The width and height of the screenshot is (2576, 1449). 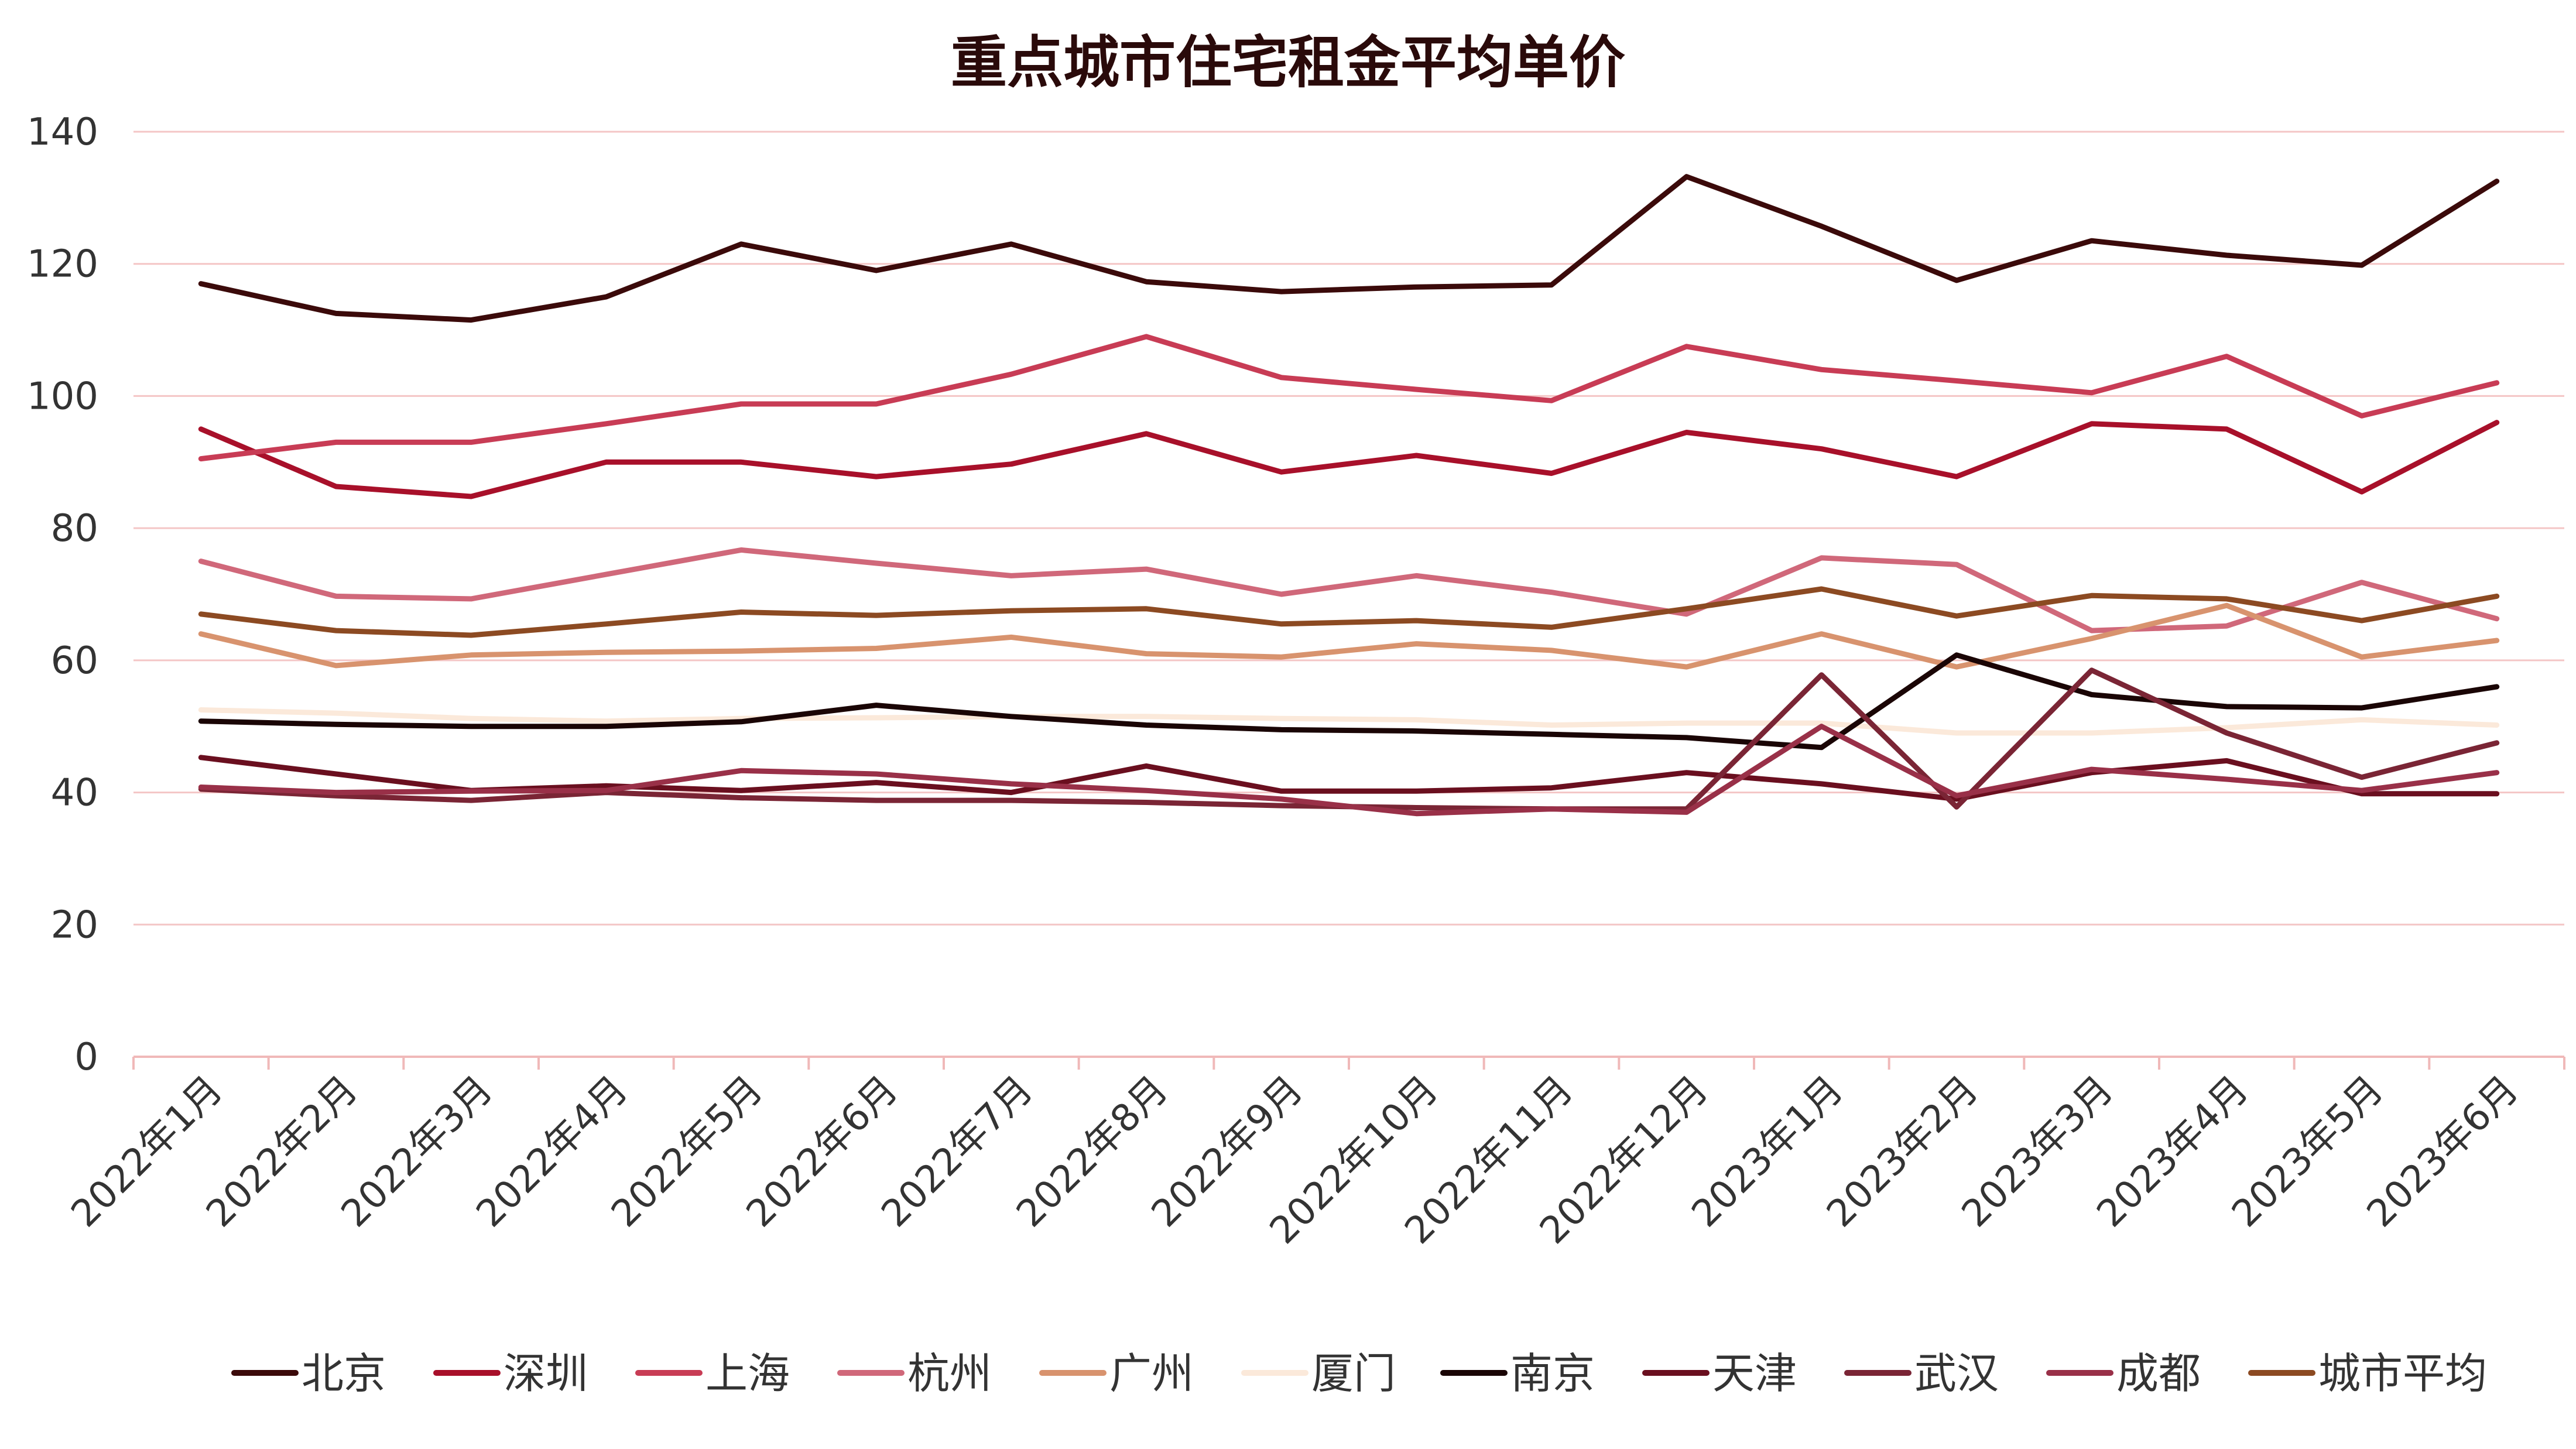 I want to click on legend: 北京 深圳 上海 杭州 广州 厦门 南京 天津 武汉 成都 城市平均, so click(x=1359, y=1373).